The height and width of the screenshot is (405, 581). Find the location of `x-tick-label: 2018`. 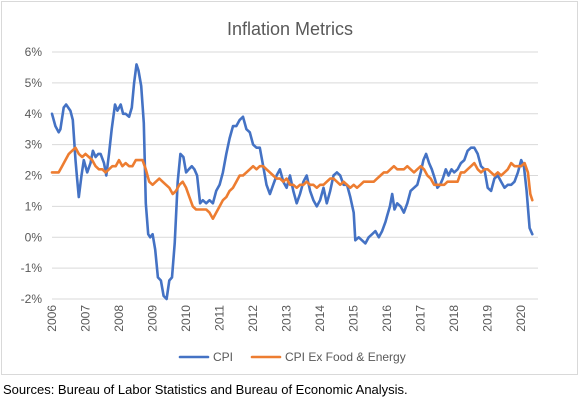

x-tick-label: 2018 is located at coordinates (454, 318).